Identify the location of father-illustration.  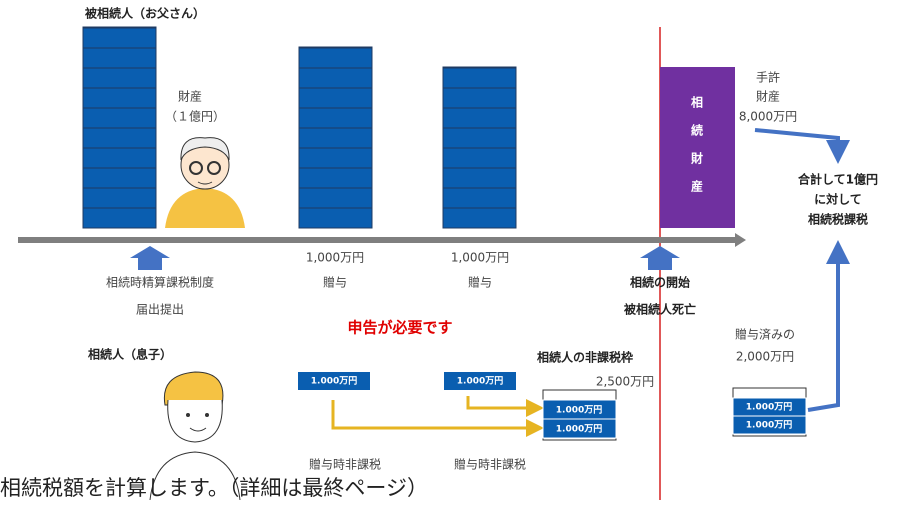
(205, 182).